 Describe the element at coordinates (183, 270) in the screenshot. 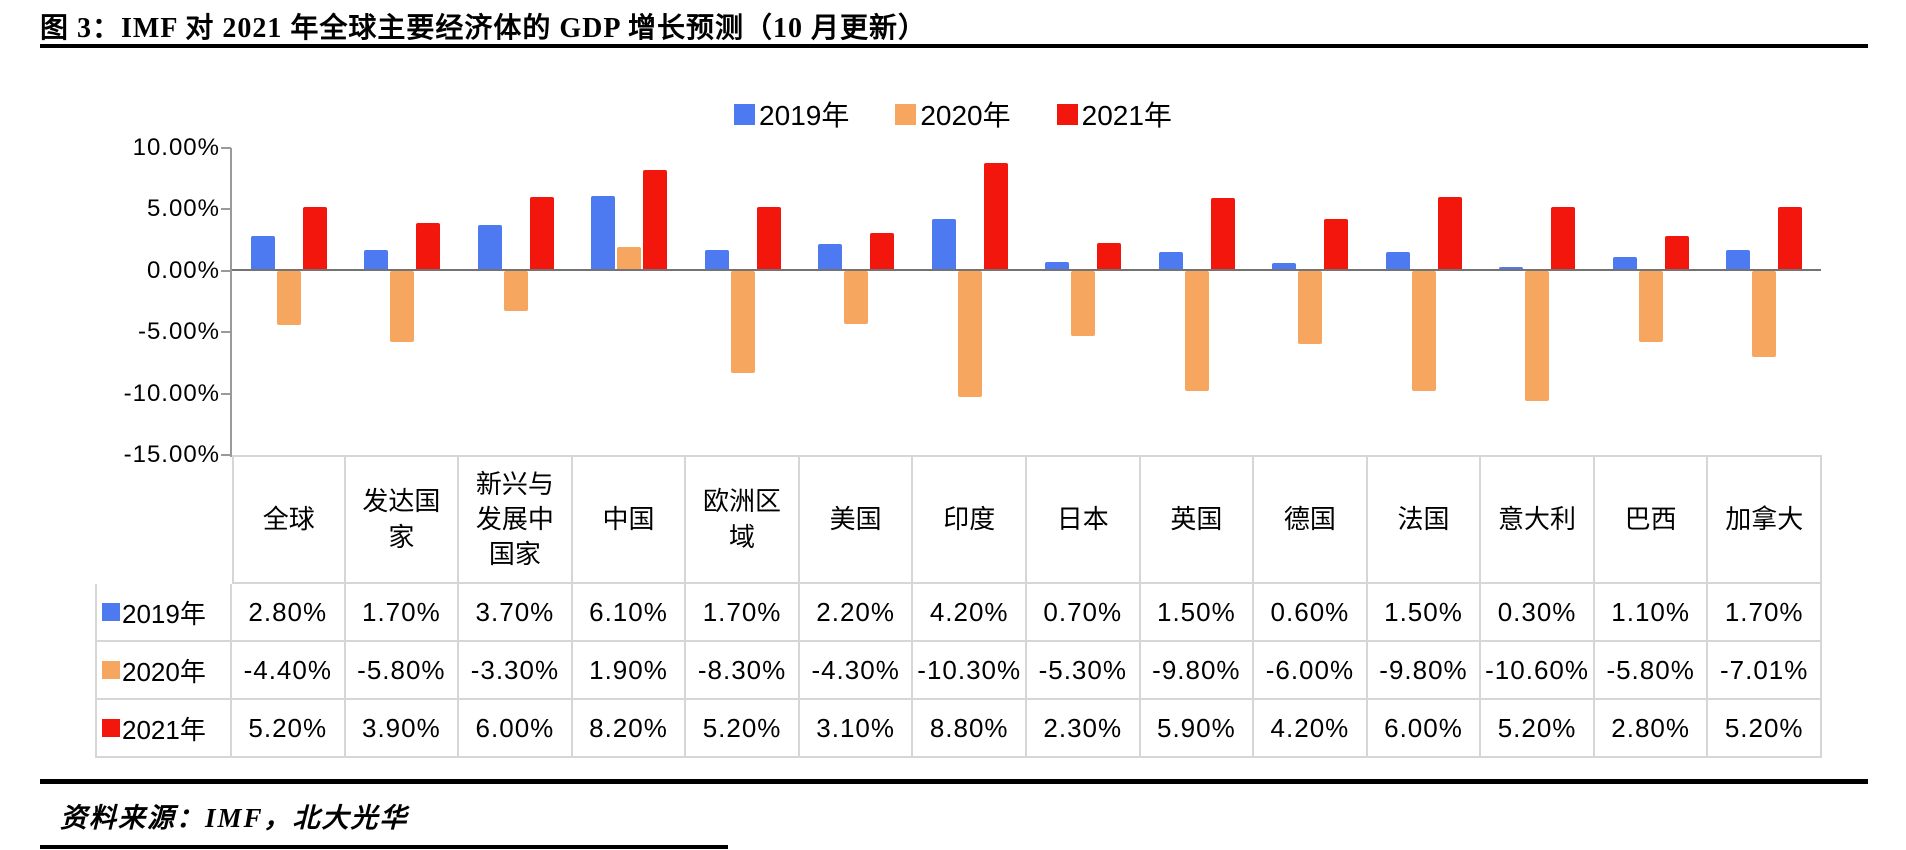

I see `y-tick-label: 0.00%` at that location.